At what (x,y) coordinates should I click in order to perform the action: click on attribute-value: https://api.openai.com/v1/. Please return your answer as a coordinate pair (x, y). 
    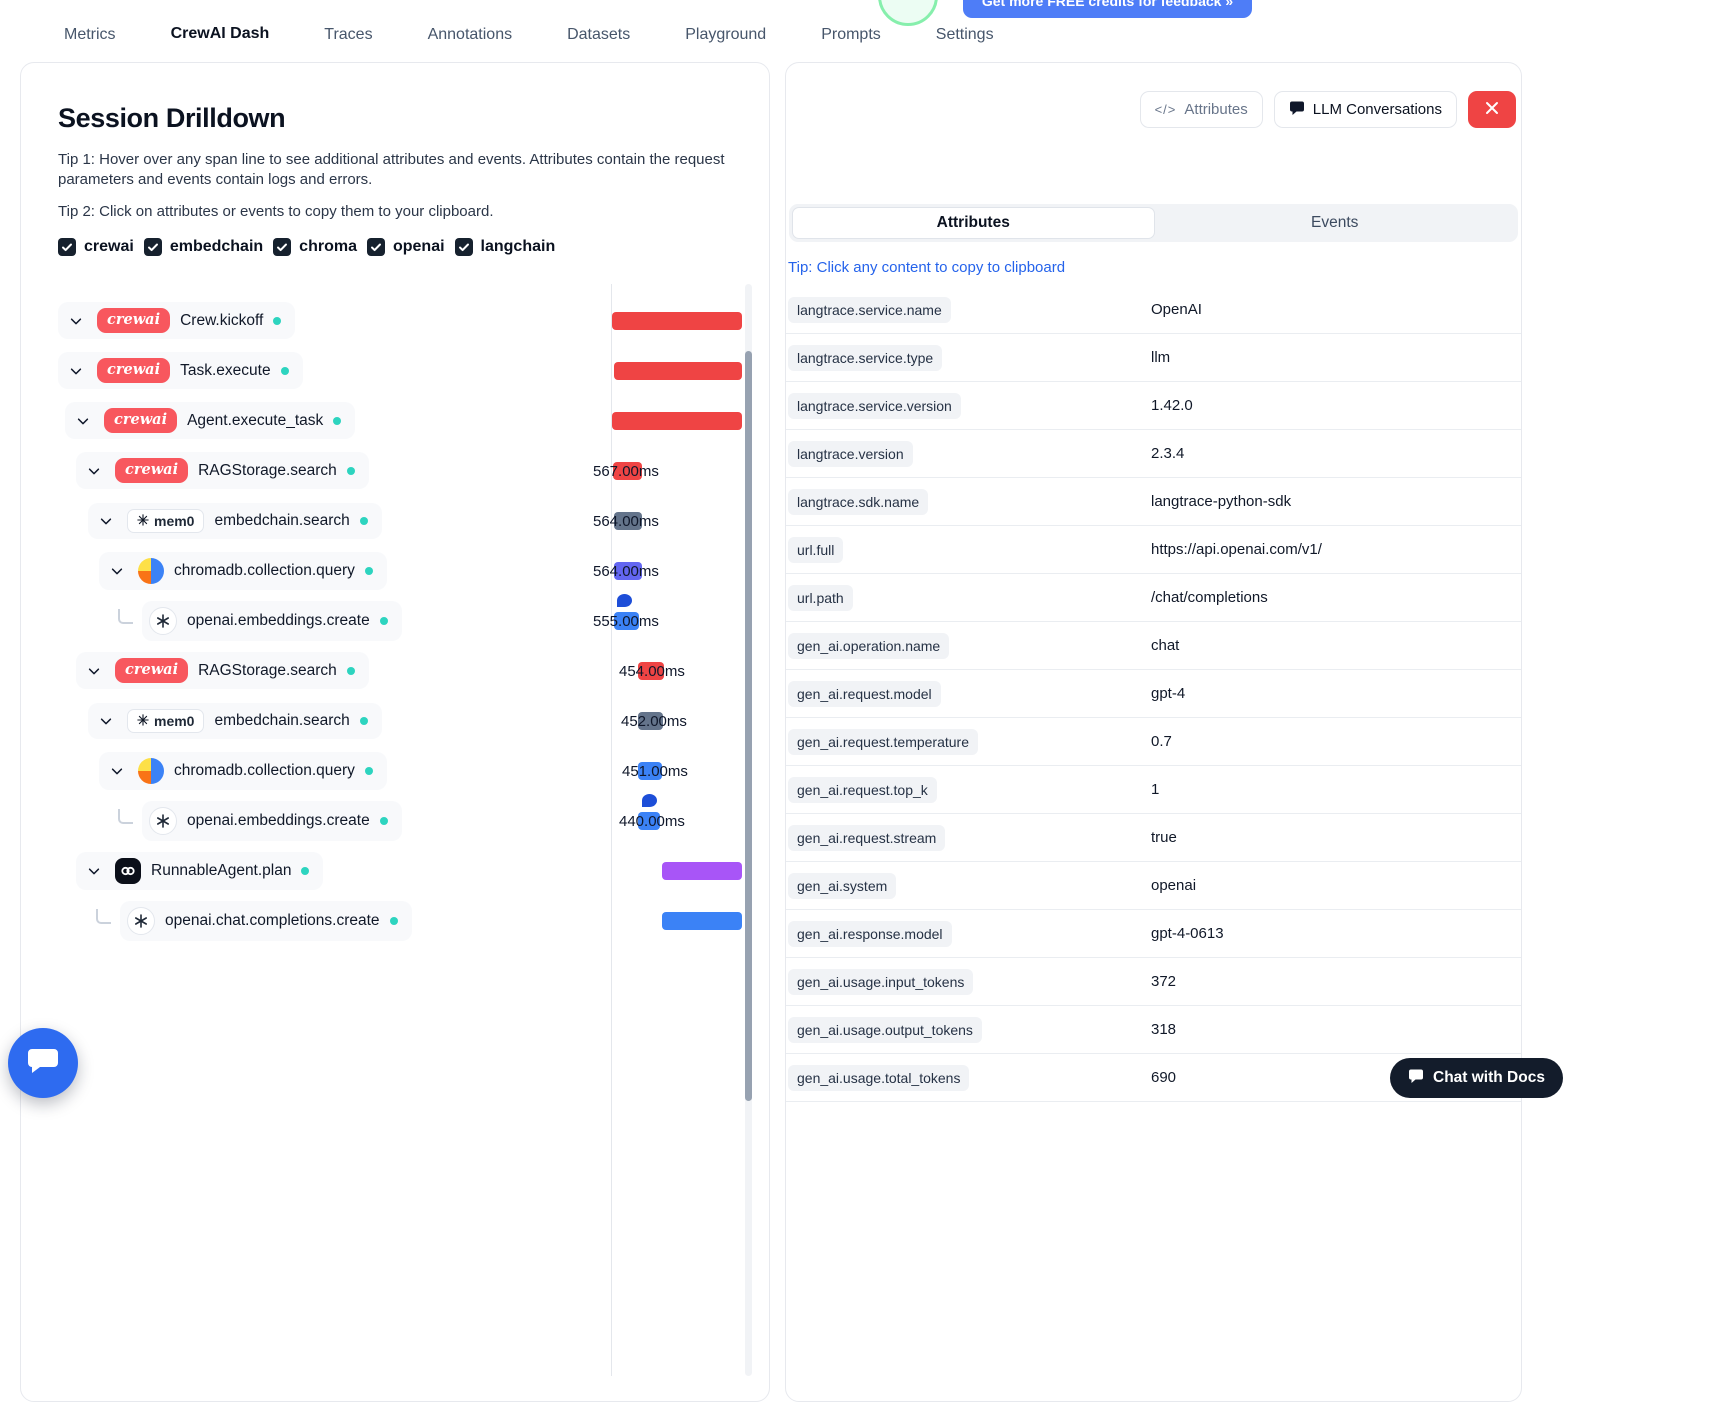
    Looking at the image, I should click on (1236, 549).